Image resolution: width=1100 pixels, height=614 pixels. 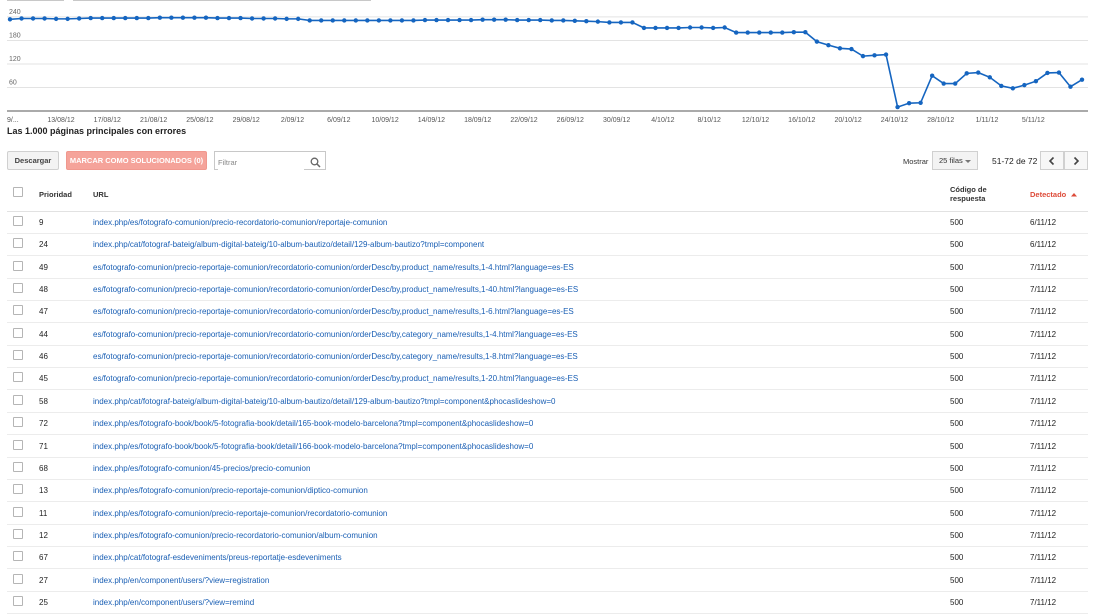 I want to click on header-url: URL, so click(x=101, y=194).